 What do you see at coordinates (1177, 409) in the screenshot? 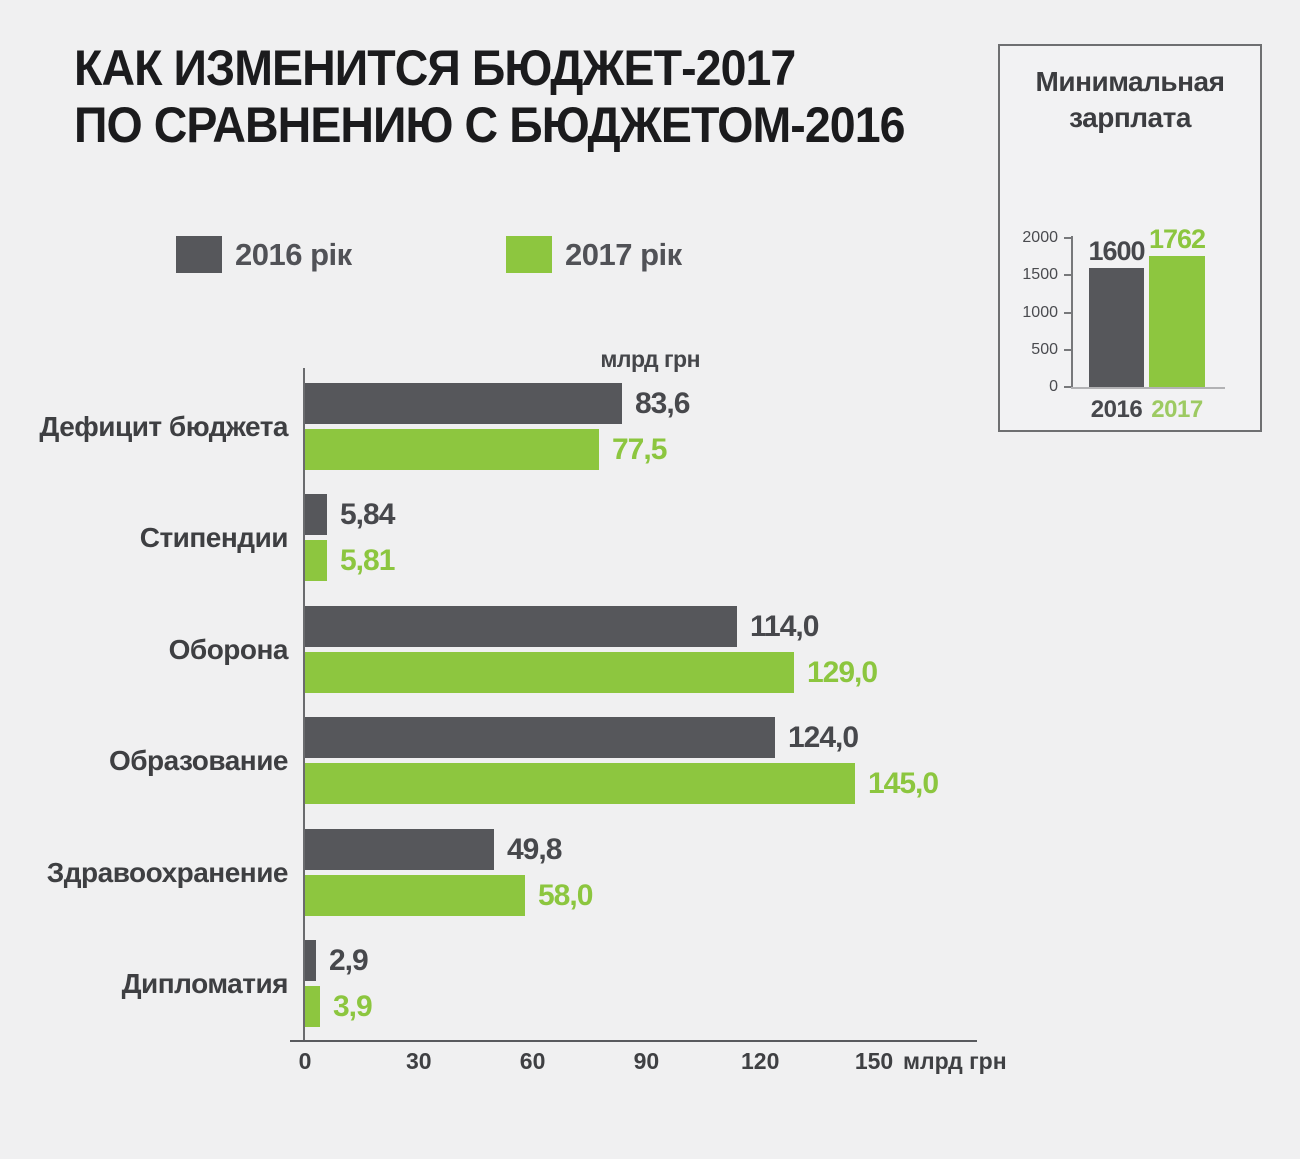
I see `mini-year-label-2017: 2017` at bounding box center [1177, 409].